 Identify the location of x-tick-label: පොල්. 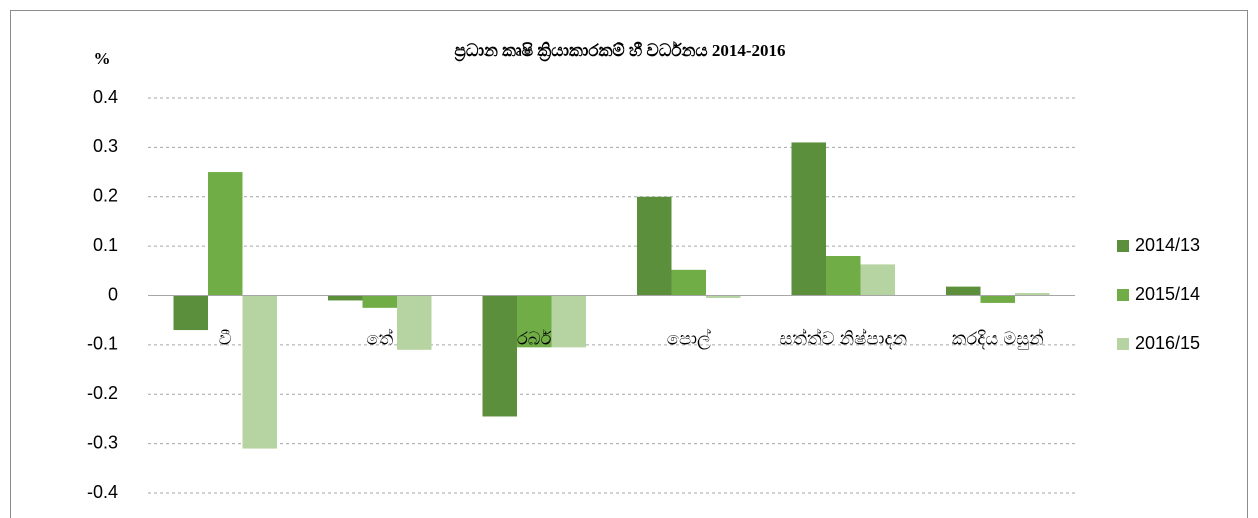
(689, 338).